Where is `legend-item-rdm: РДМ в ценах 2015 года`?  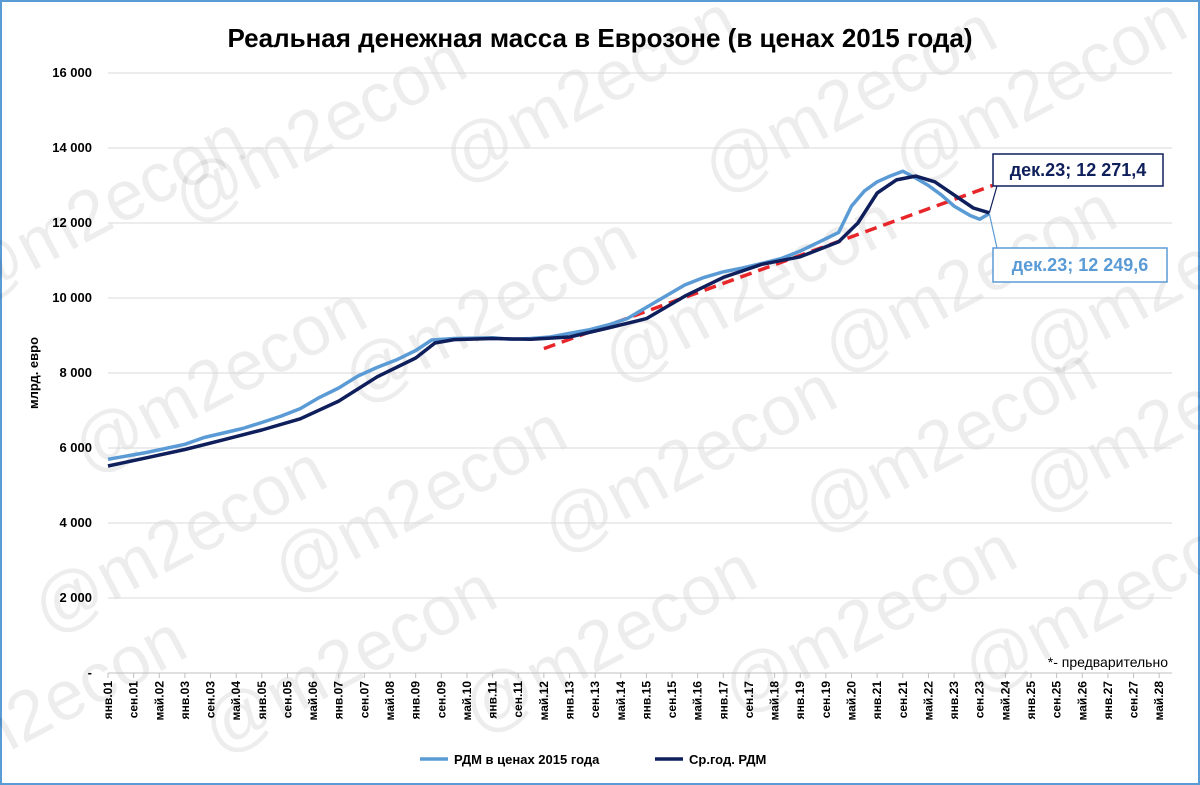 legend-item-rdm: РДМ в ценах 2015 года is located at coordinates (510, 759).